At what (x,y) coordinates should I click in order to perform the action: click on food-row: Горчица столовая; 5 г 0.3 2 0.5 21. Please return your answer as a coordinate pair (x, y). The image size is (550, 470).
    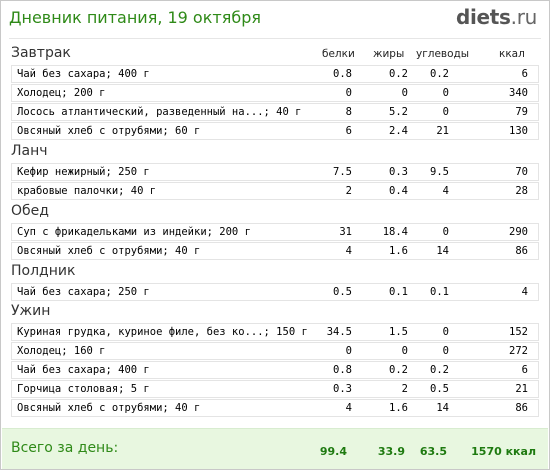
    Looking at the image, I should click on (275, 389).